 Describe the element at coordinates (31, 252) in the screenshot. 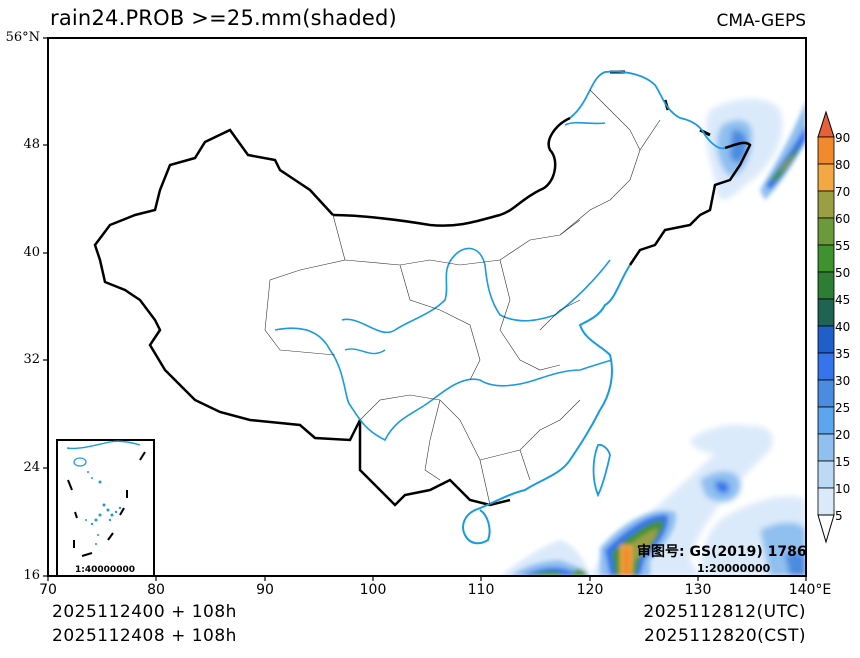

I see `lat-label-40: 40` at that location.